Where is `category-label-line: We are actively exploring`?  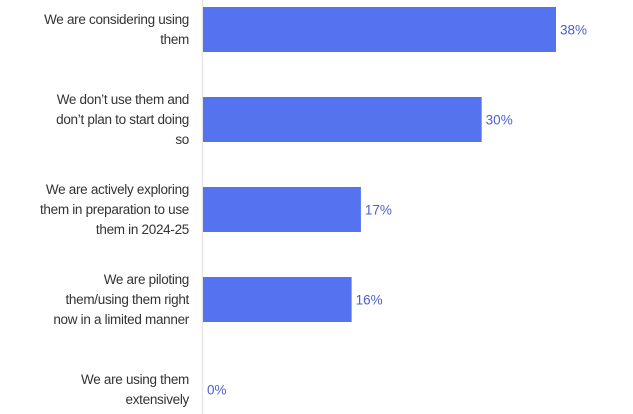
category-label-line: We are actively exploring is located at coordinates (117, 189).